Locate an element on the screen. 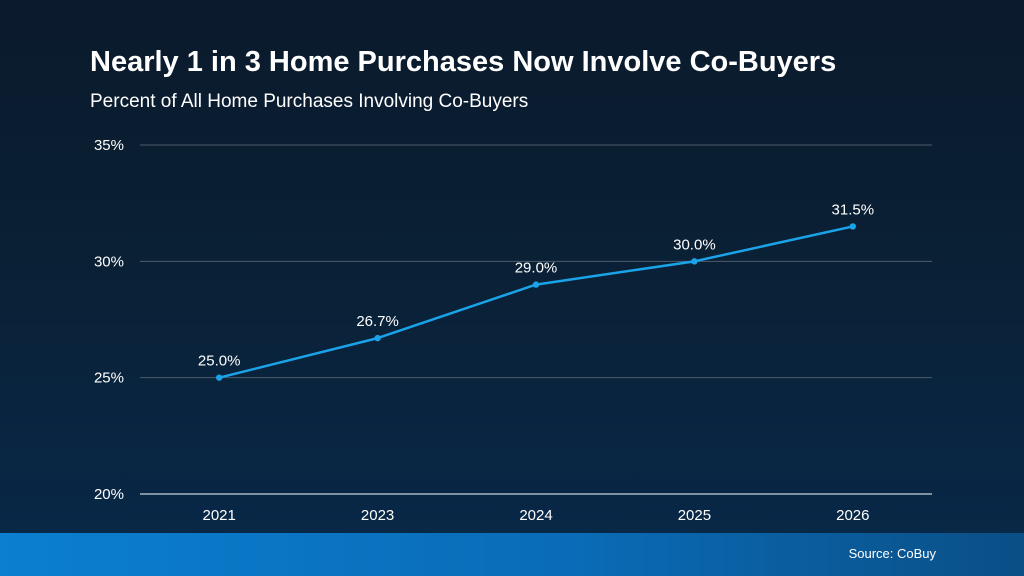 This screenshot has width=1024, height=576. source-note: Source: CoBuy is located at coordinates (892, 553).